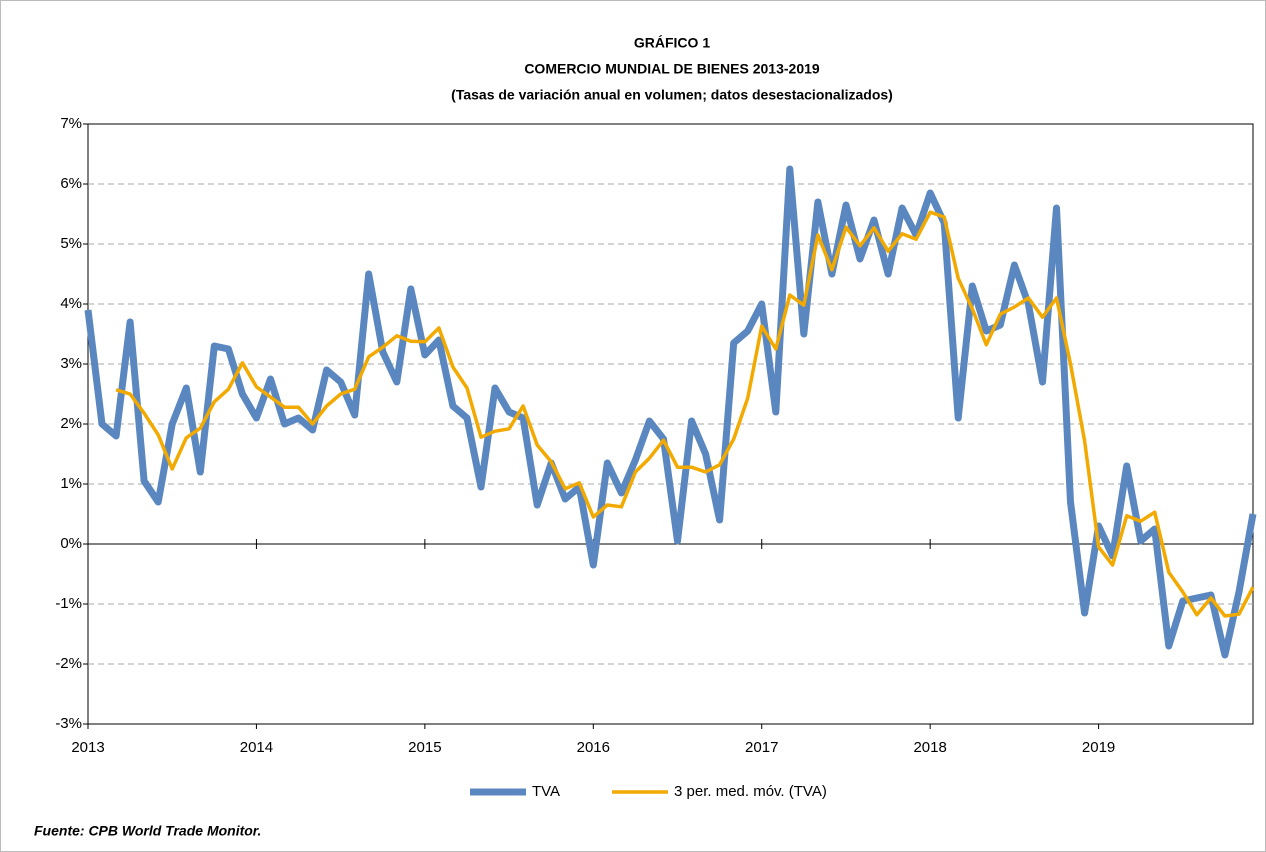 The width and height of the screenshot is (1266, 852). Describe the element at coordinates (71, 423) in the screenshot. I see `y-tick-label: 2%` at that location.